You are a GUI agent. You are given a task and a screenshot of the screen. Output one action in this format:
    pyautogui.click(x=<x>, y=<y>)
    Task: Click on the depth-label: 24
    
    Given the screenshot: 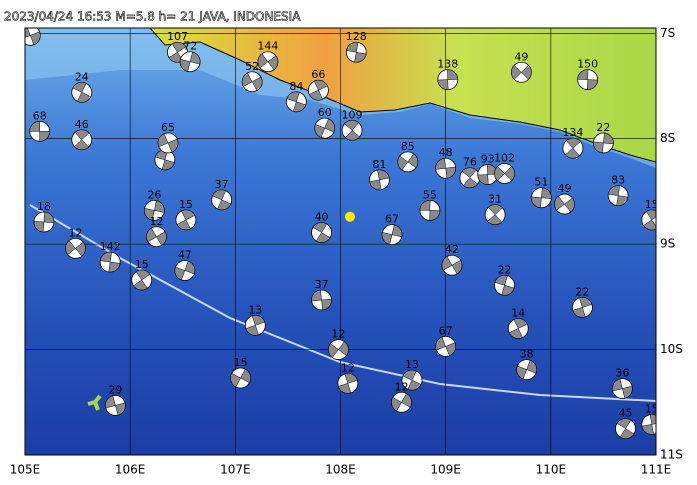 What is the action you would take?
    pyautogui.click(x=82, y=76)
    